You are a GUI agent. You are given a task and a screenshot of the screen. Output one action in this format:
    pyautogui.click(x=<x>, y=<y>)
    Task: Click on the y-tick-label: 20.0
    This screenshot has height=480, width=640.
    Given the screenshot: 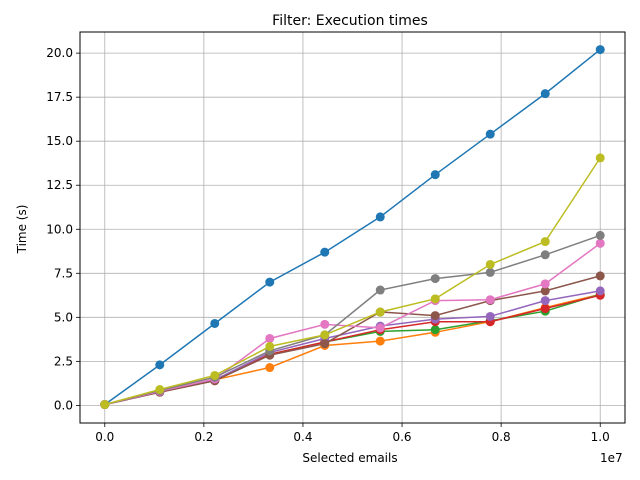 What is the action you would take?
    pyautogui.click(x=59, y=53)
    